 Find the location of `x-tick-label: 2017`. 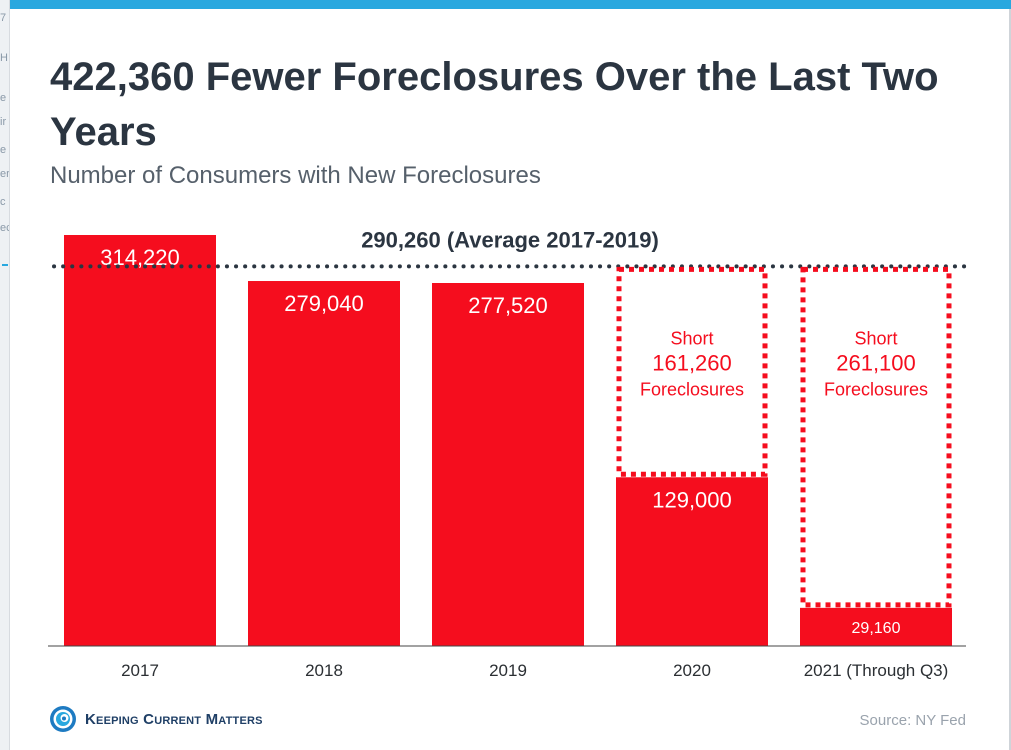

x-tick-label: 2017 is located at coordinates (140, 670).